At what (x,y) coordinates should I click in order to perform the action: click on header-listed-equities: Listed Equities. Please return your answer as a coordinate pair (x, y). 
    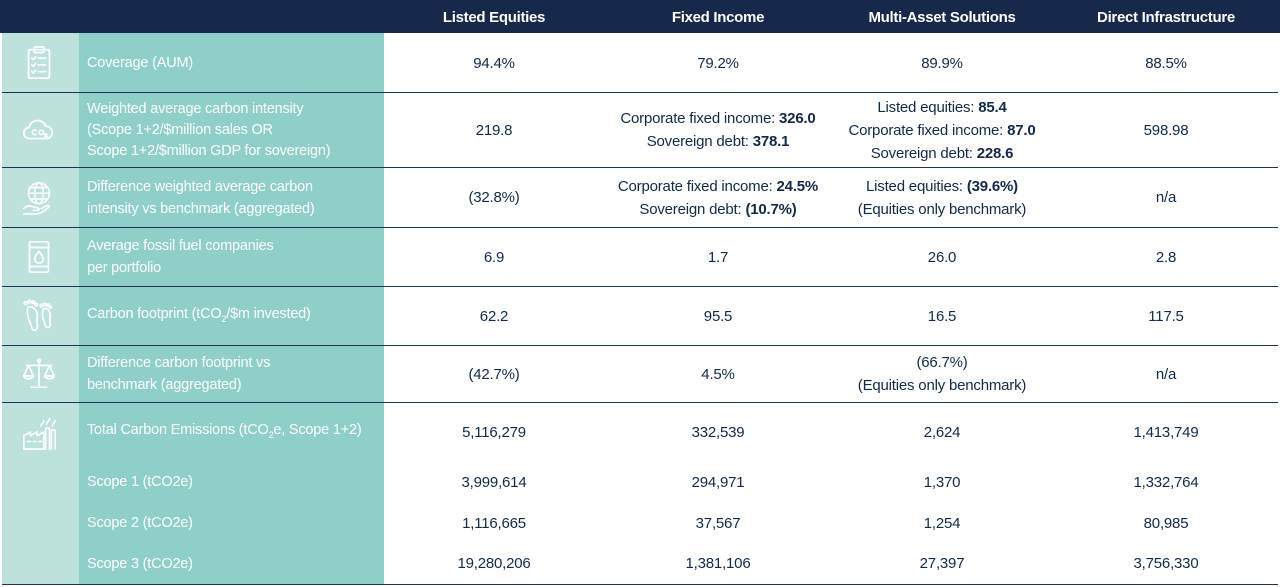
    Looking at the image, I should click on (494, 17).